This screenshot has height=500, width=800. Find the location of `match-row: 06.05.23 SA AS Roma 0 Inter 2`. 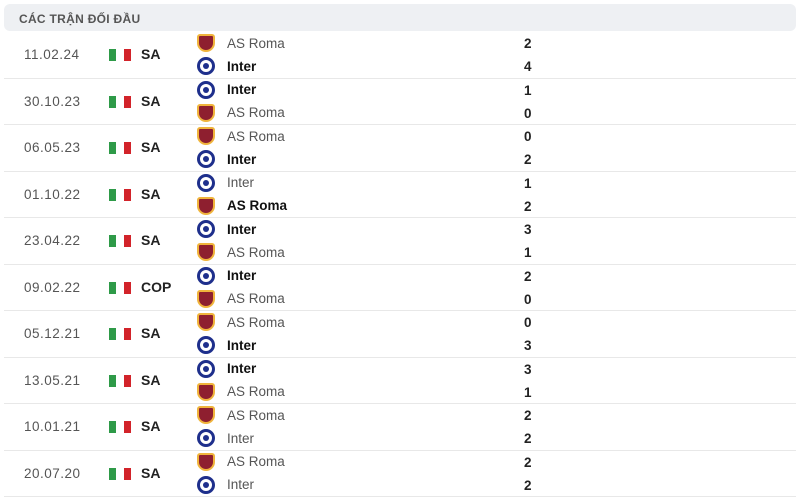

match-row: 06.05.23 SA AS Roma 0 Inter 2 is located at coordinates (400, 148).